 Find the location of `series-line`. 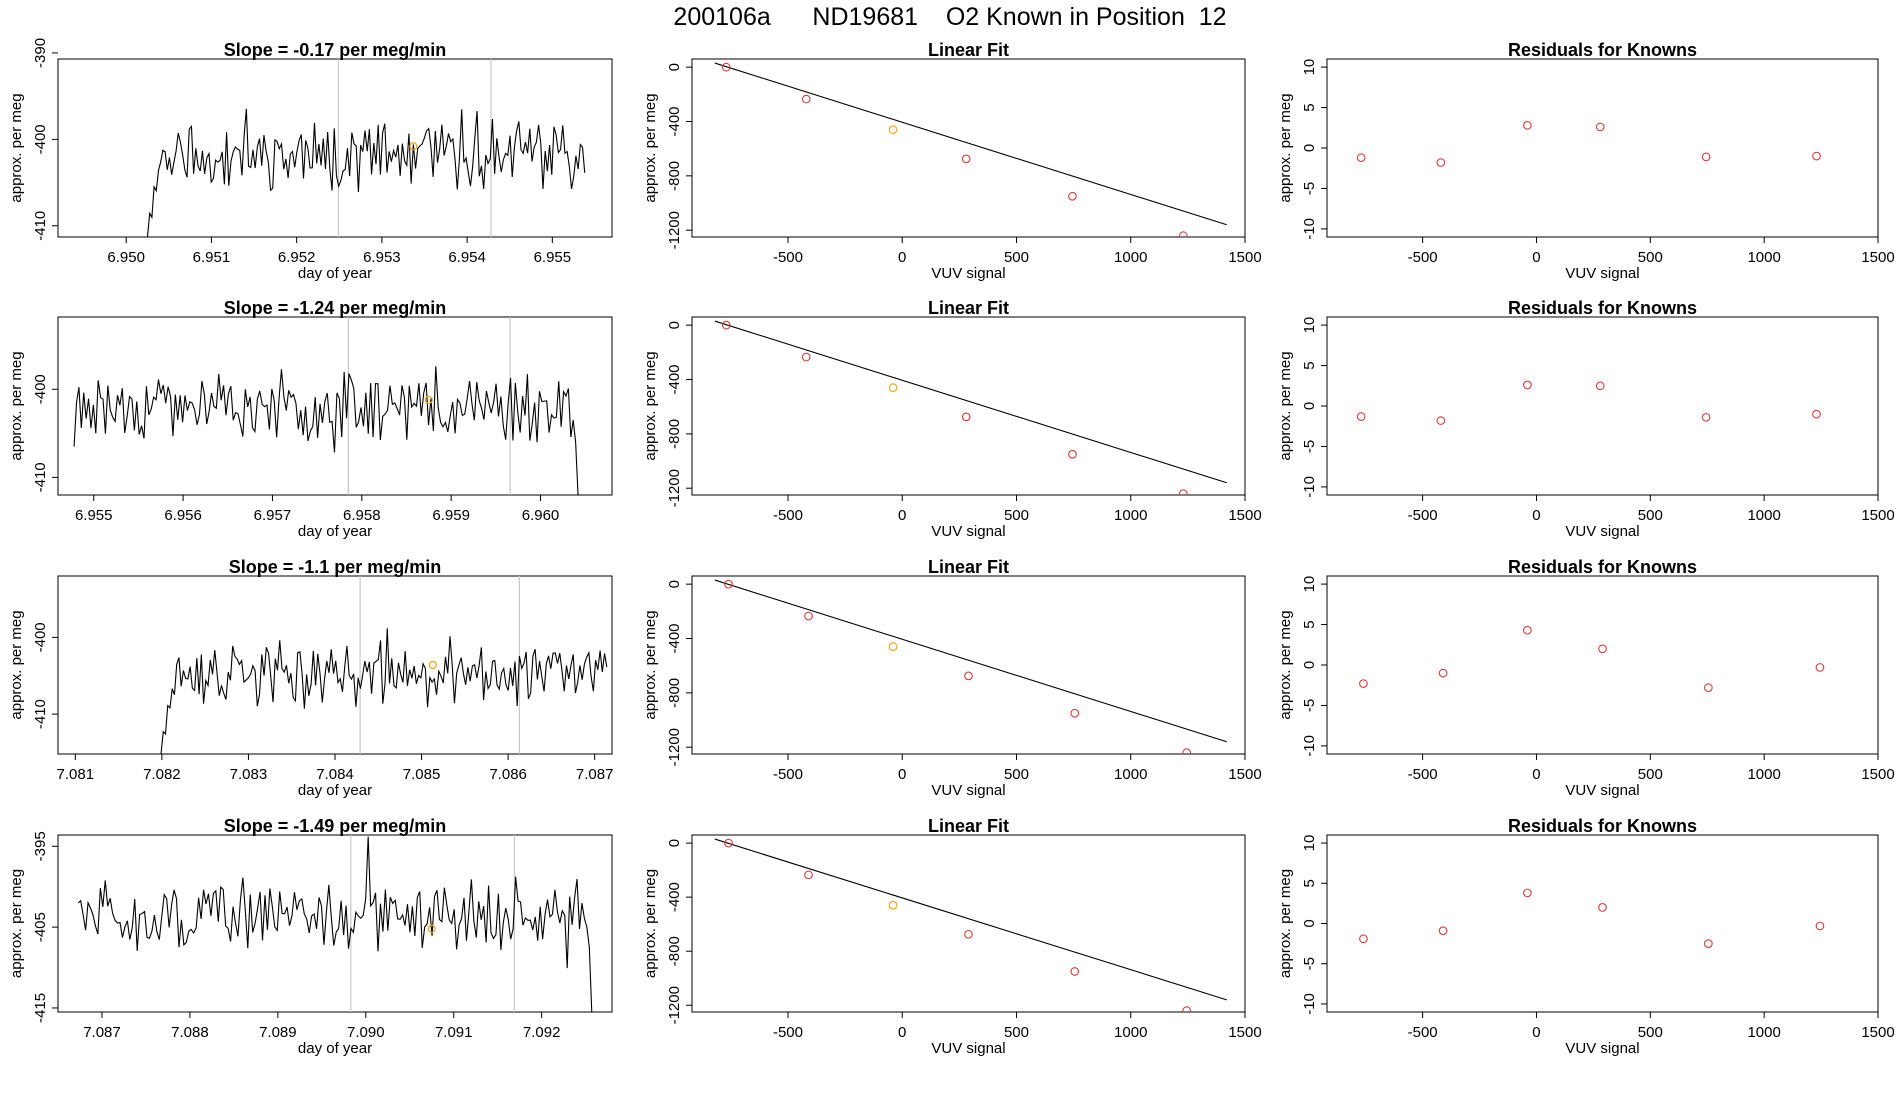

series-line is located at coordinates (384, 691).